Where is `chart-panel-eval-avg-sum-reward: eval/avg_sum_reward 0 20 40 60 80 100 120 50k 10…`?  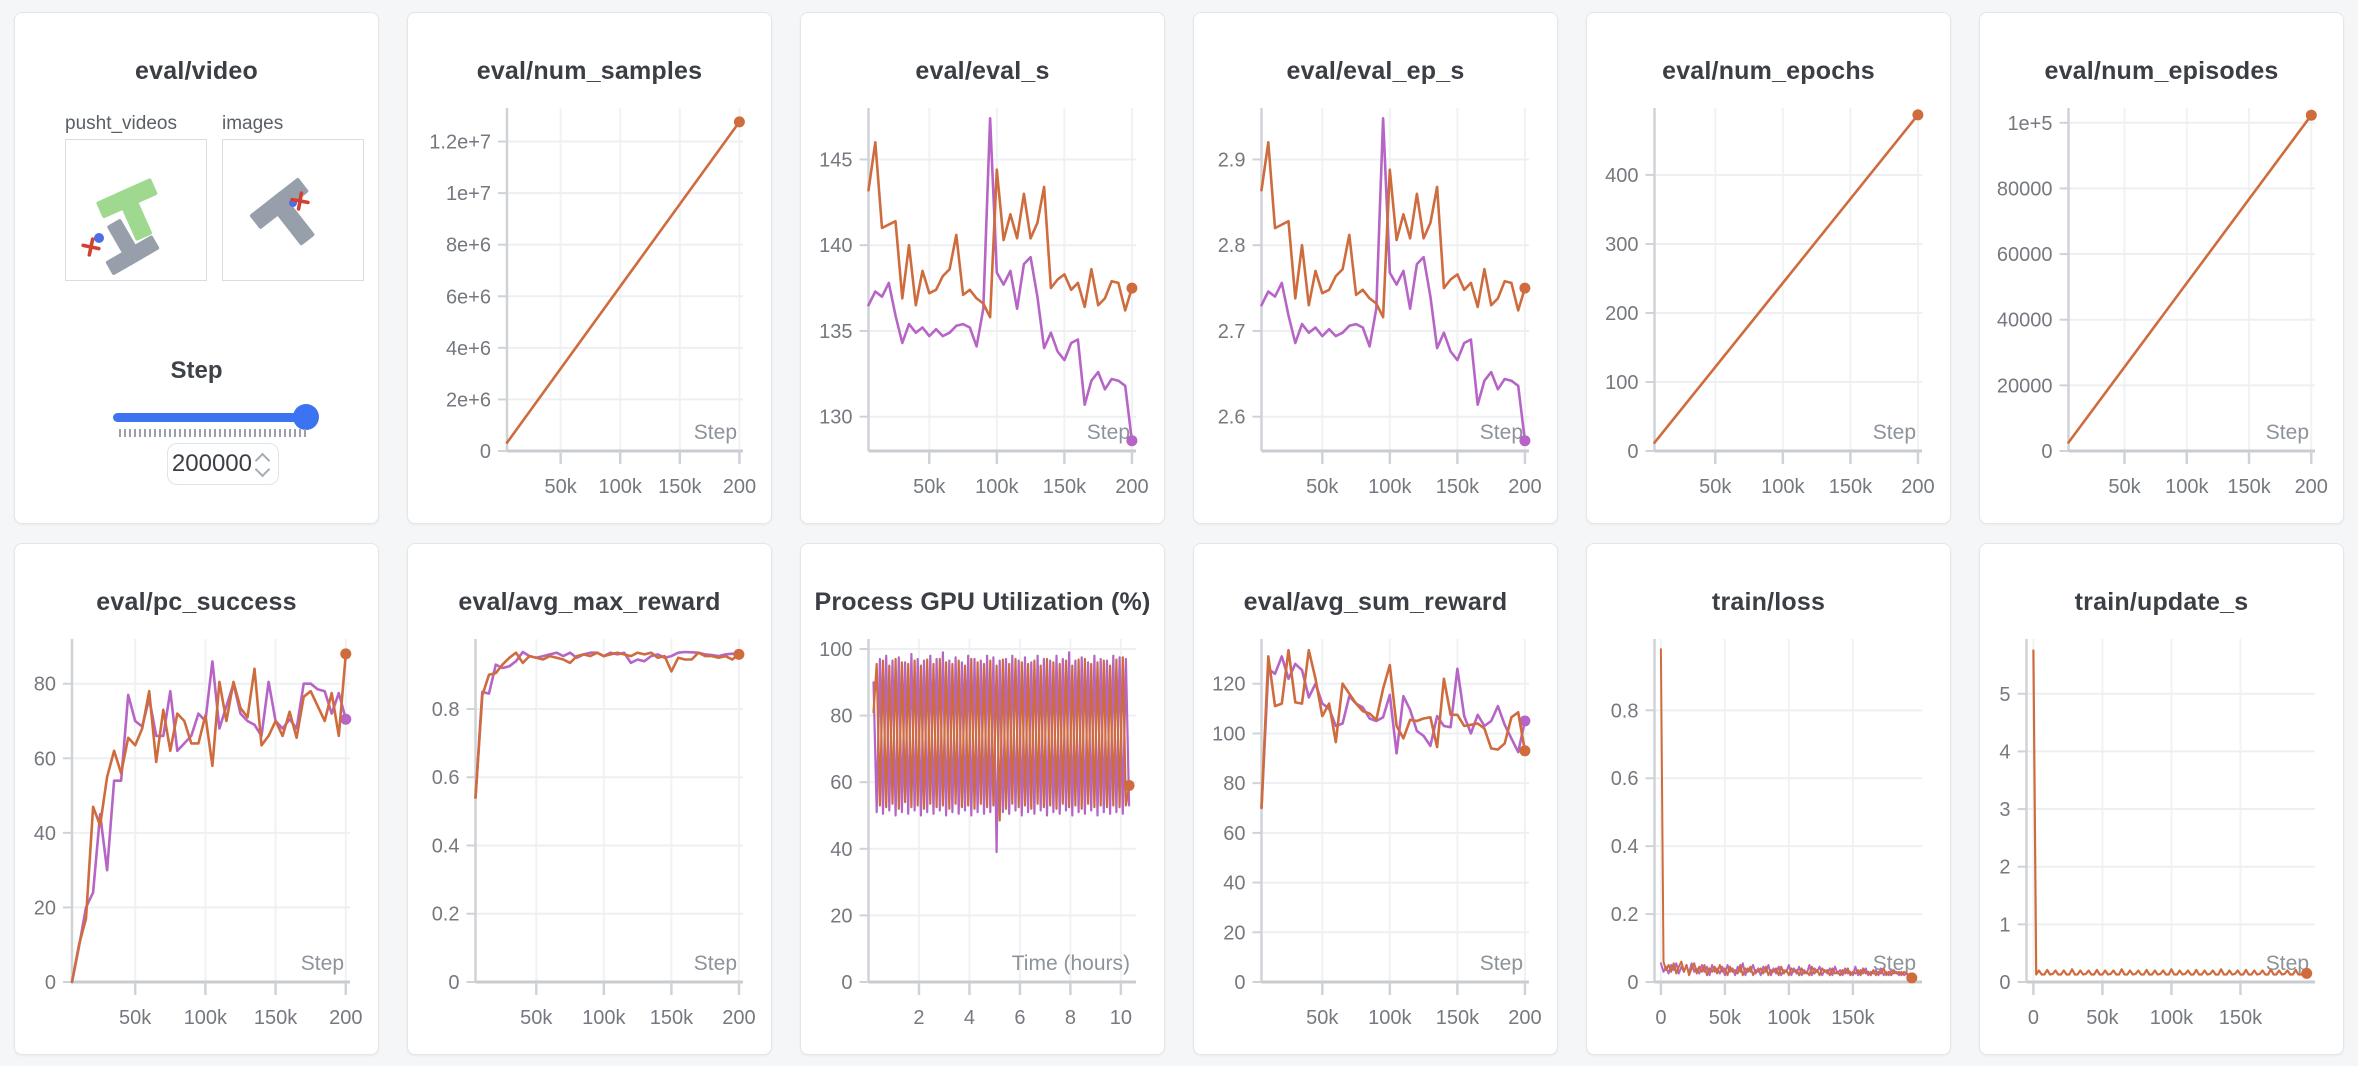 chart-panel-eval-avg-sum-reward: eval/avg_sum_reward 0 20 40 60 80 100 120 50k 10… is located at coordinates (1375, 799).